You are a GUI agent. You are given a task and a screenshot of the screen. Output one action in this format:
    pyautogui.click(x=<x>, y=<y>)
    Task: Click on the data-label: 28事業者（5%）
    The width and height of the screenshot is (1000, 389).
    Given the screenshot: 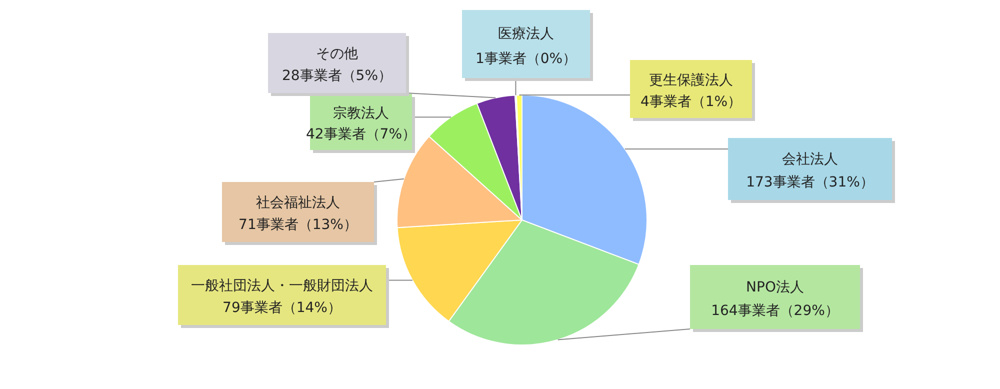 What is the action you would take?
    pyautogui.click(x=337, y=76)
    